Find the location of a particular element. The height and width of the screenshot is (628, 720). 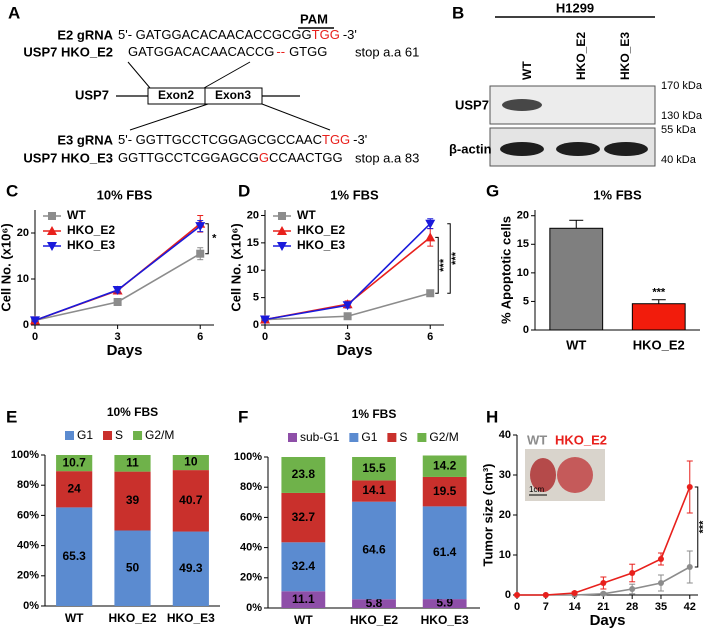

data-label: 15.5 is located at coordinates (374, 468).